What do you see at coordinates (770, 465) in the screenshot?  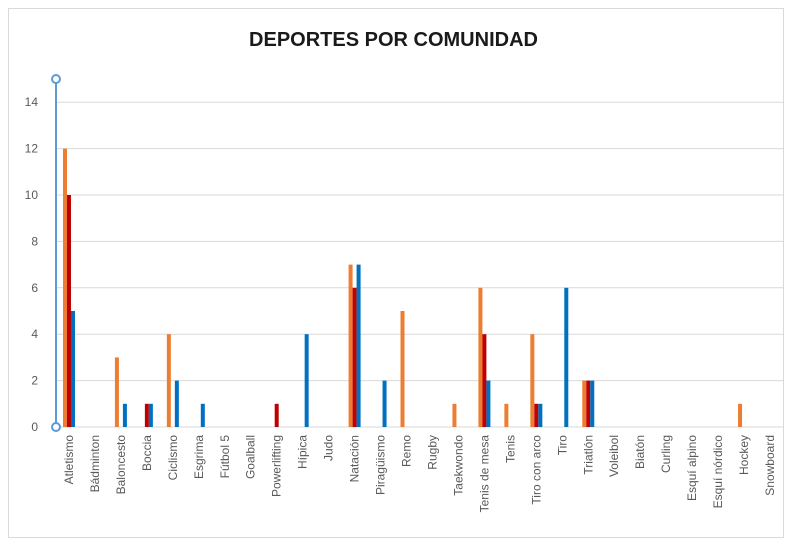 I see `x-tick-label: Snowboard` at bounding box center [770, 465].